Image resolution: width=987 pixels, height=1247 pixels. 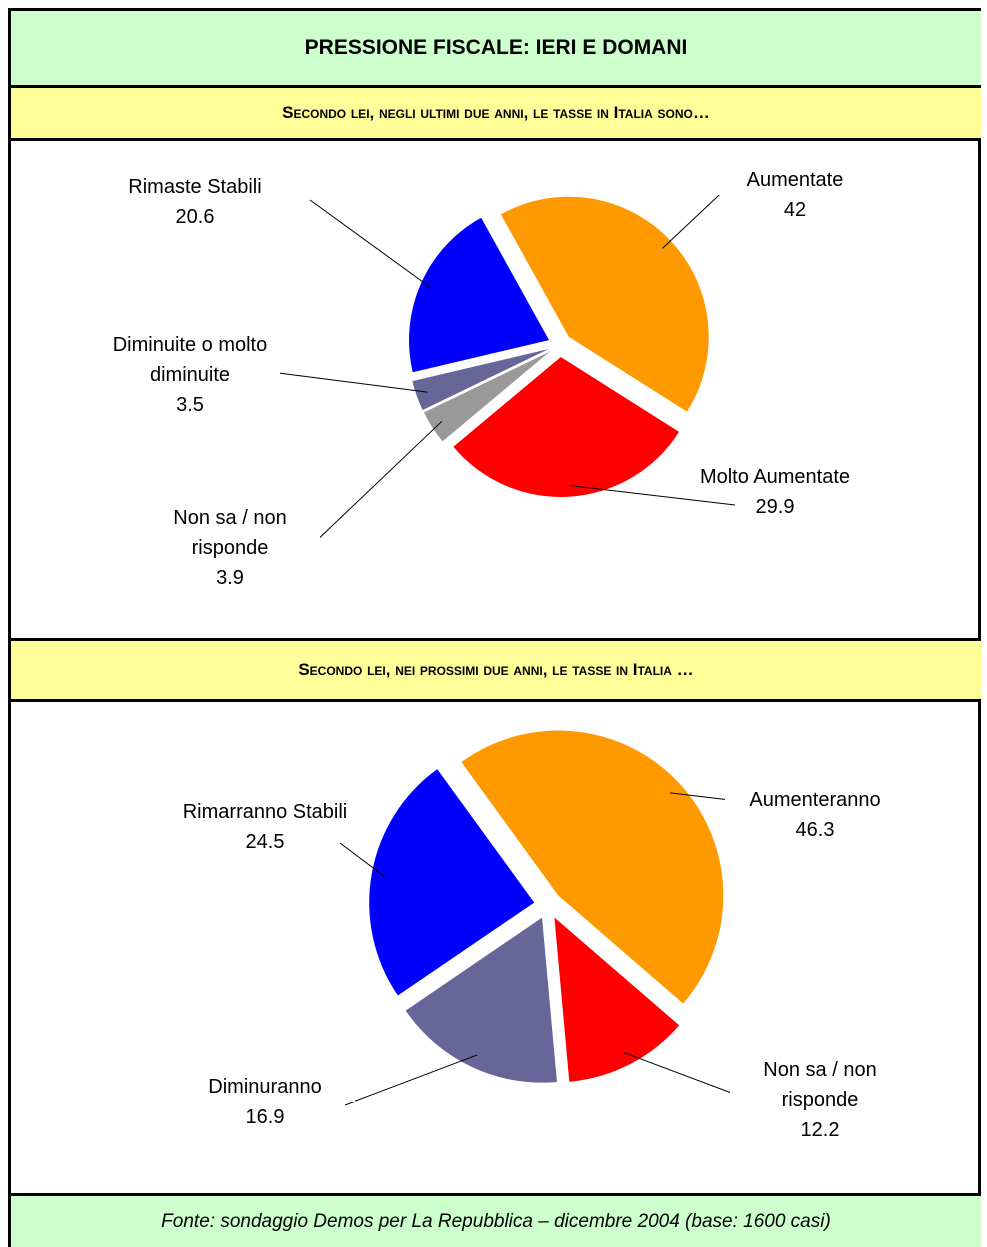 I want to click on slice-label: Diminuite o molto diminuite 3.5, so click(x=190, y=375).